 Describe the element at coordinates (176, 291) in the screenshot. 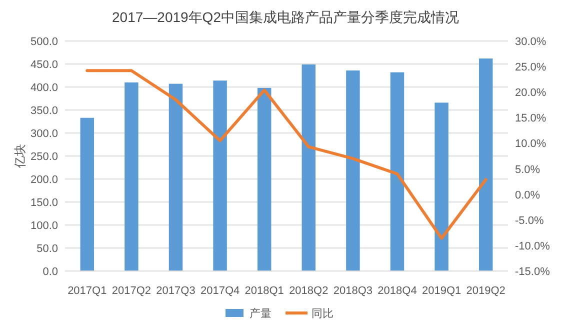

I see `x-tick-label: 2017Q3` at that location.